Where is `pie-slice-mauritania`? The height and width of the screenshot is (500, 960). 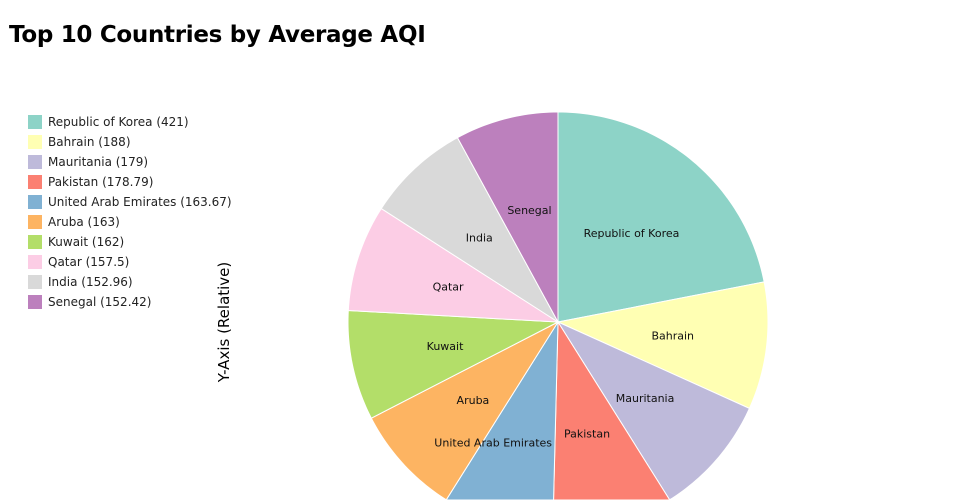
pie-slice-mauritania is located at coordinates (653, 410).